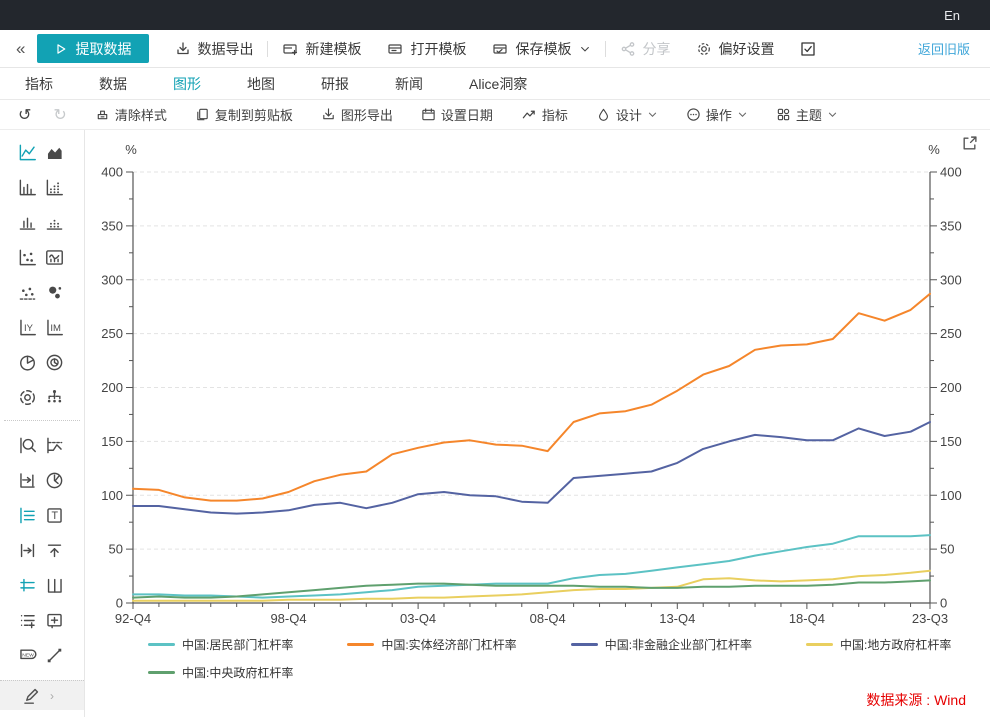  Describe the element at coordinates (495, 15) in the screenshot. I see `topbar: En` at that location.